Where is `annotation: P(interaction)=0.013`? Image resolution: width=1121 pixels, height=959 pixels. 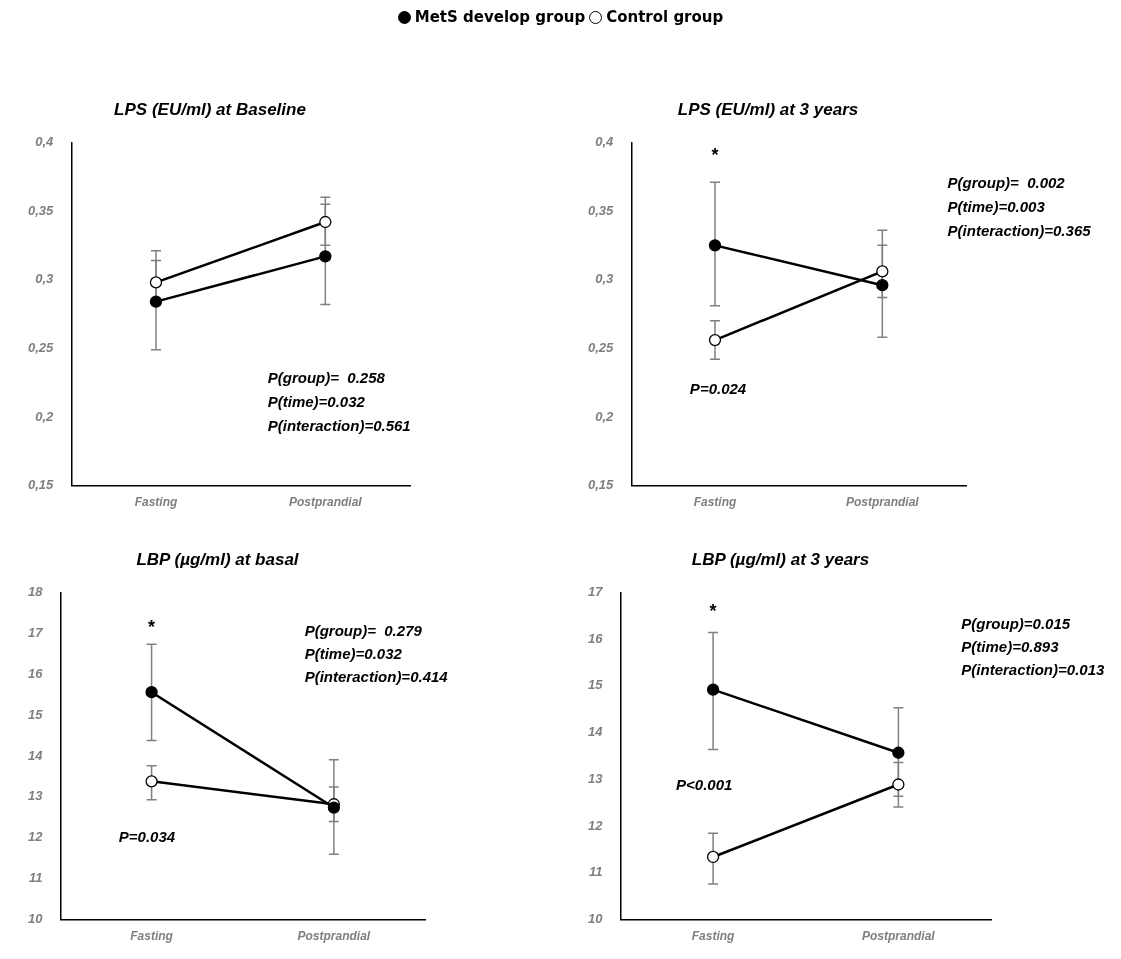
annotation: P(interaction)=0.013 is located at coordinates (1033, 670).